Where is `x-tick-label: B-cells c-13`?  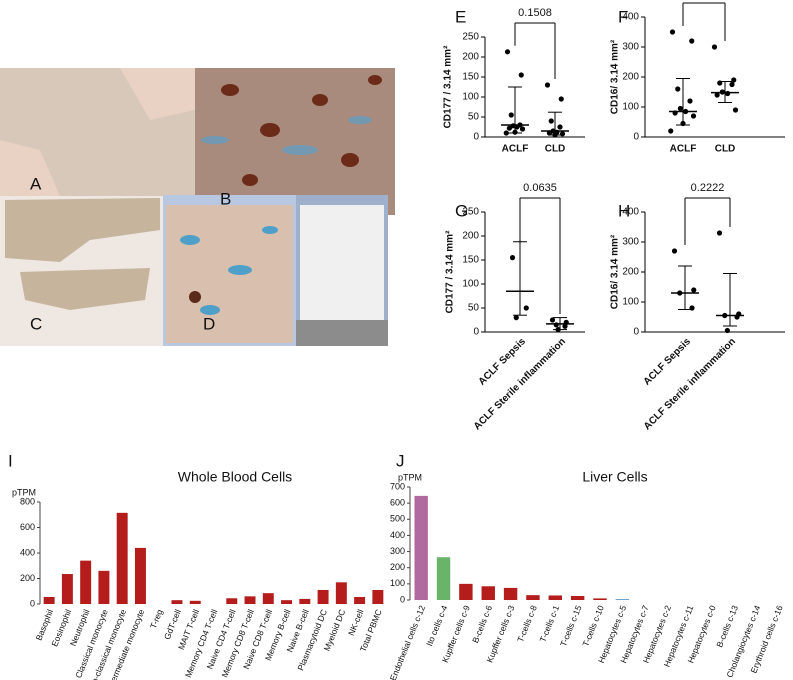
x-tick-label: B-cells c-13 is located at coordinates (727, 626).